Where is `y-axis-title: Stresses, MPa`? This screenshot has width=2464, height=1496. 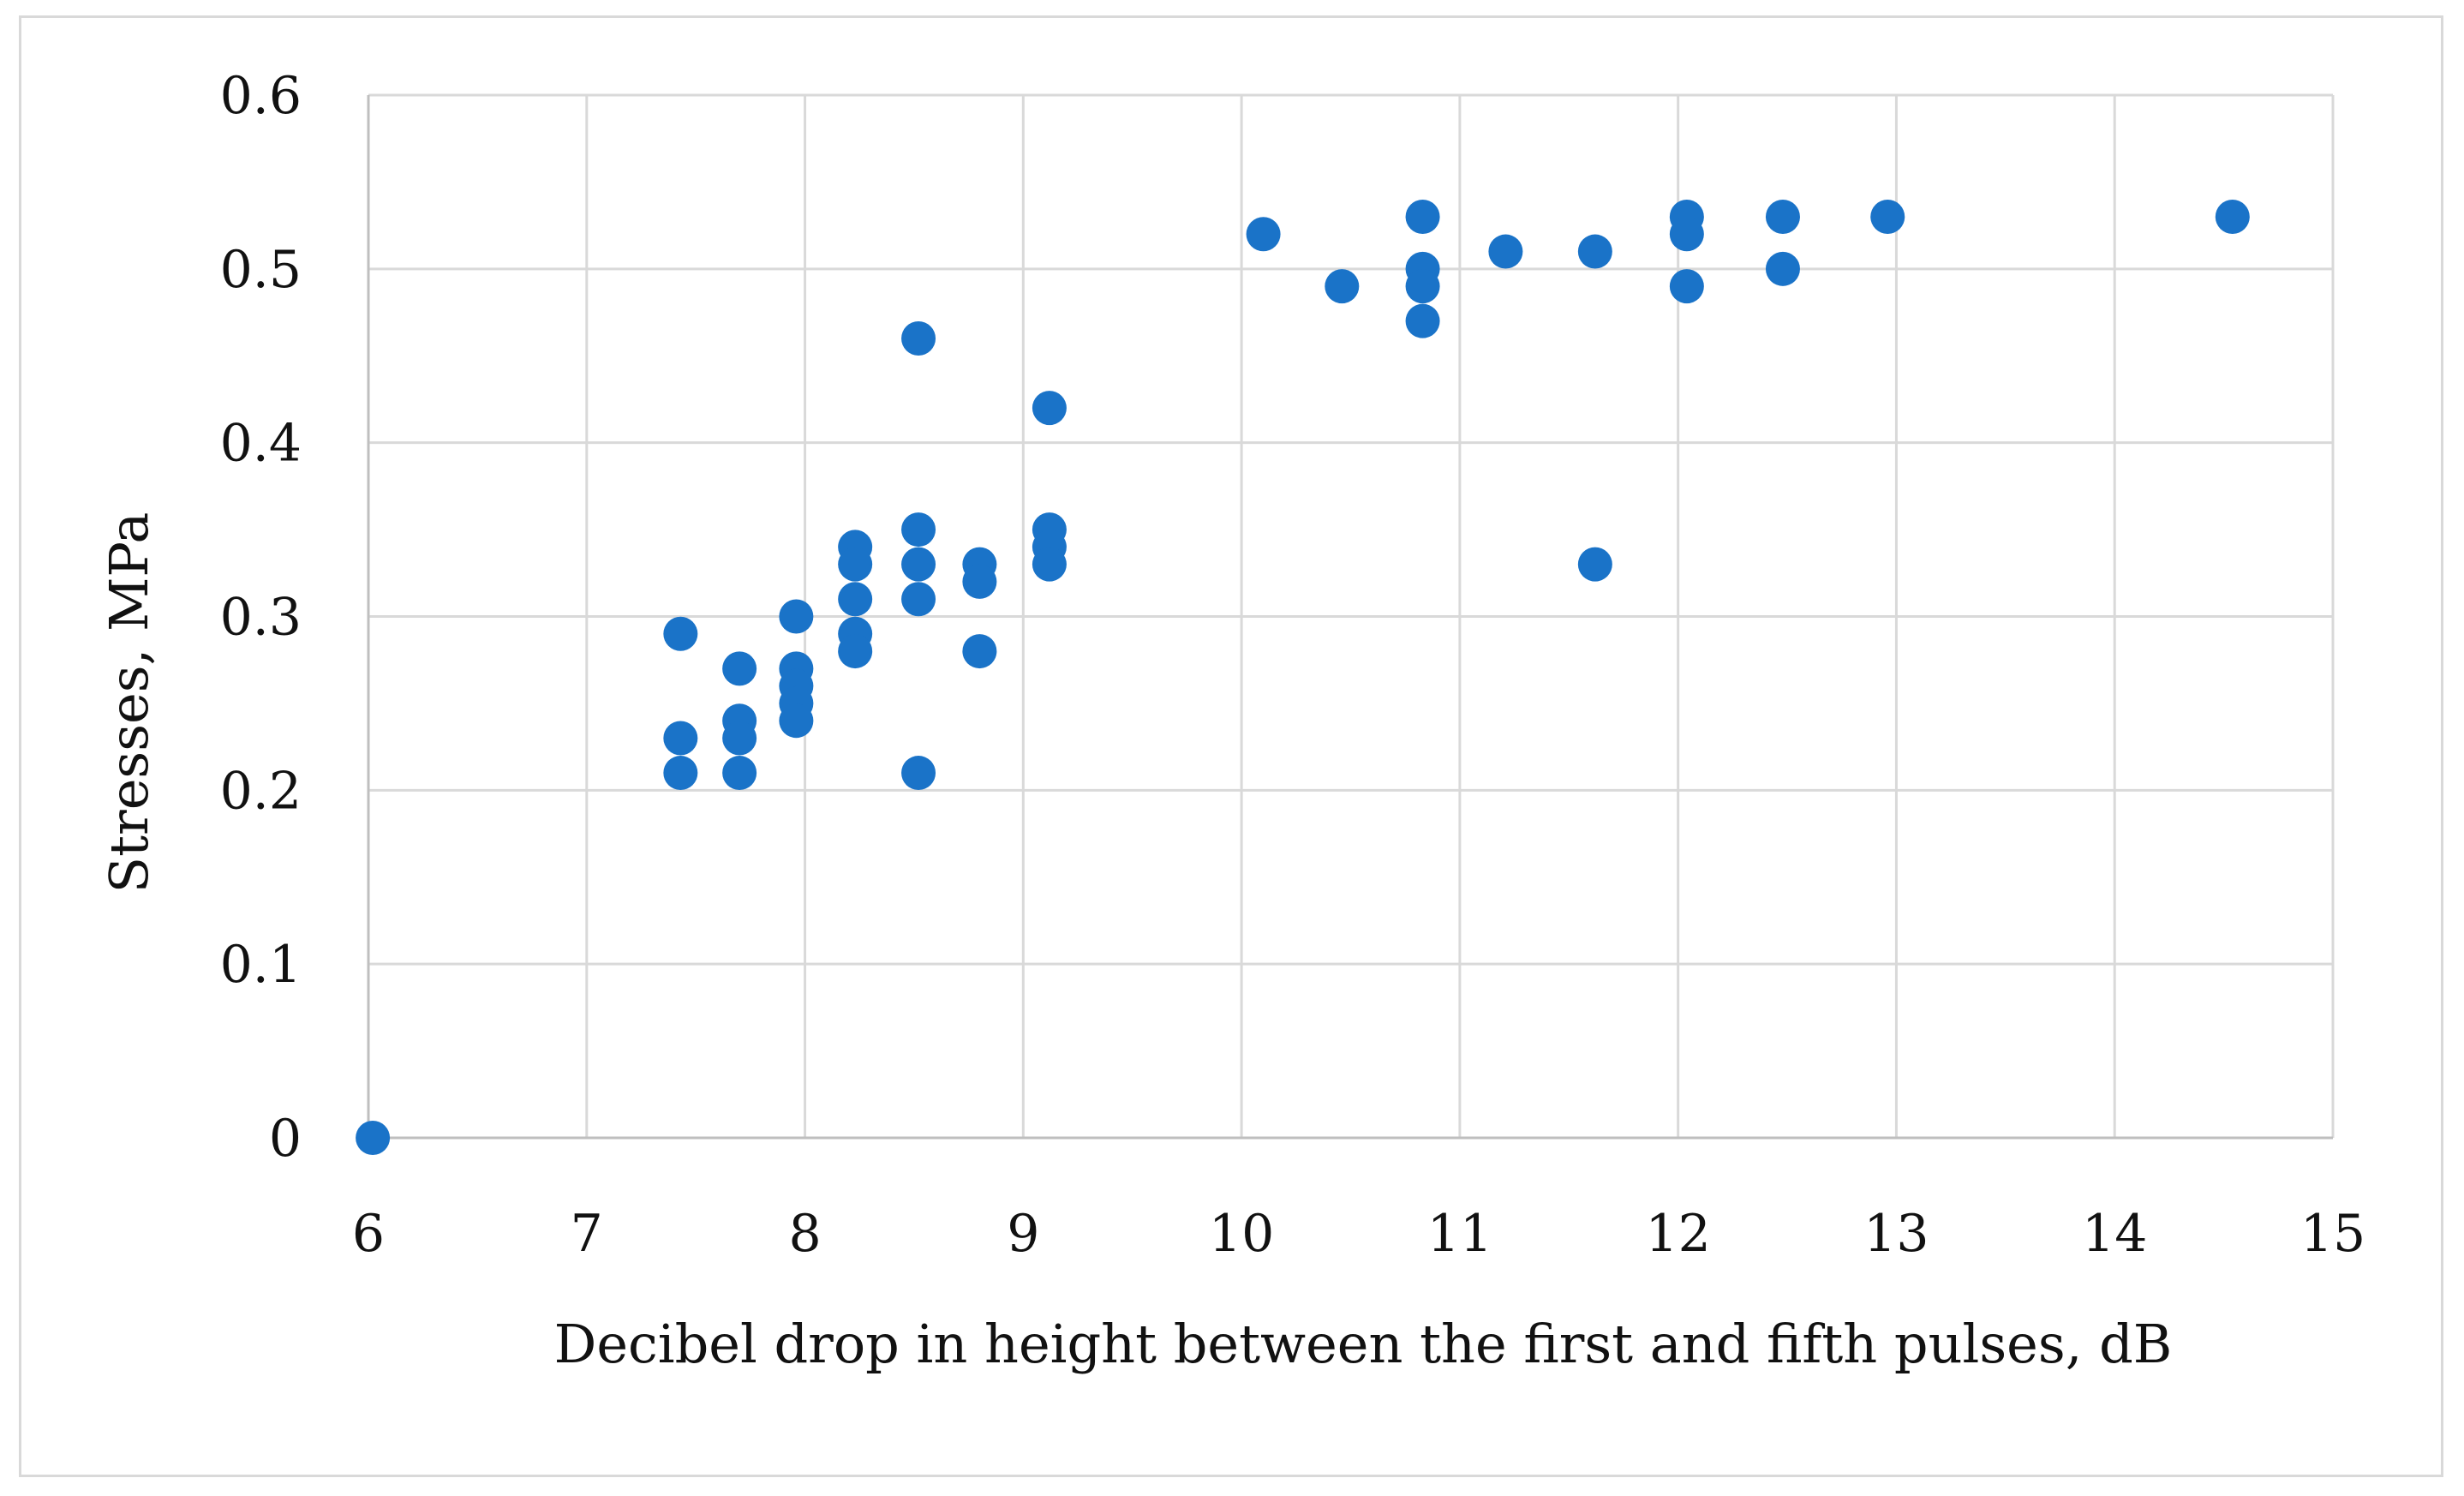 y-axis-title: Stresses, MPa is located at coordinates (129, 703).